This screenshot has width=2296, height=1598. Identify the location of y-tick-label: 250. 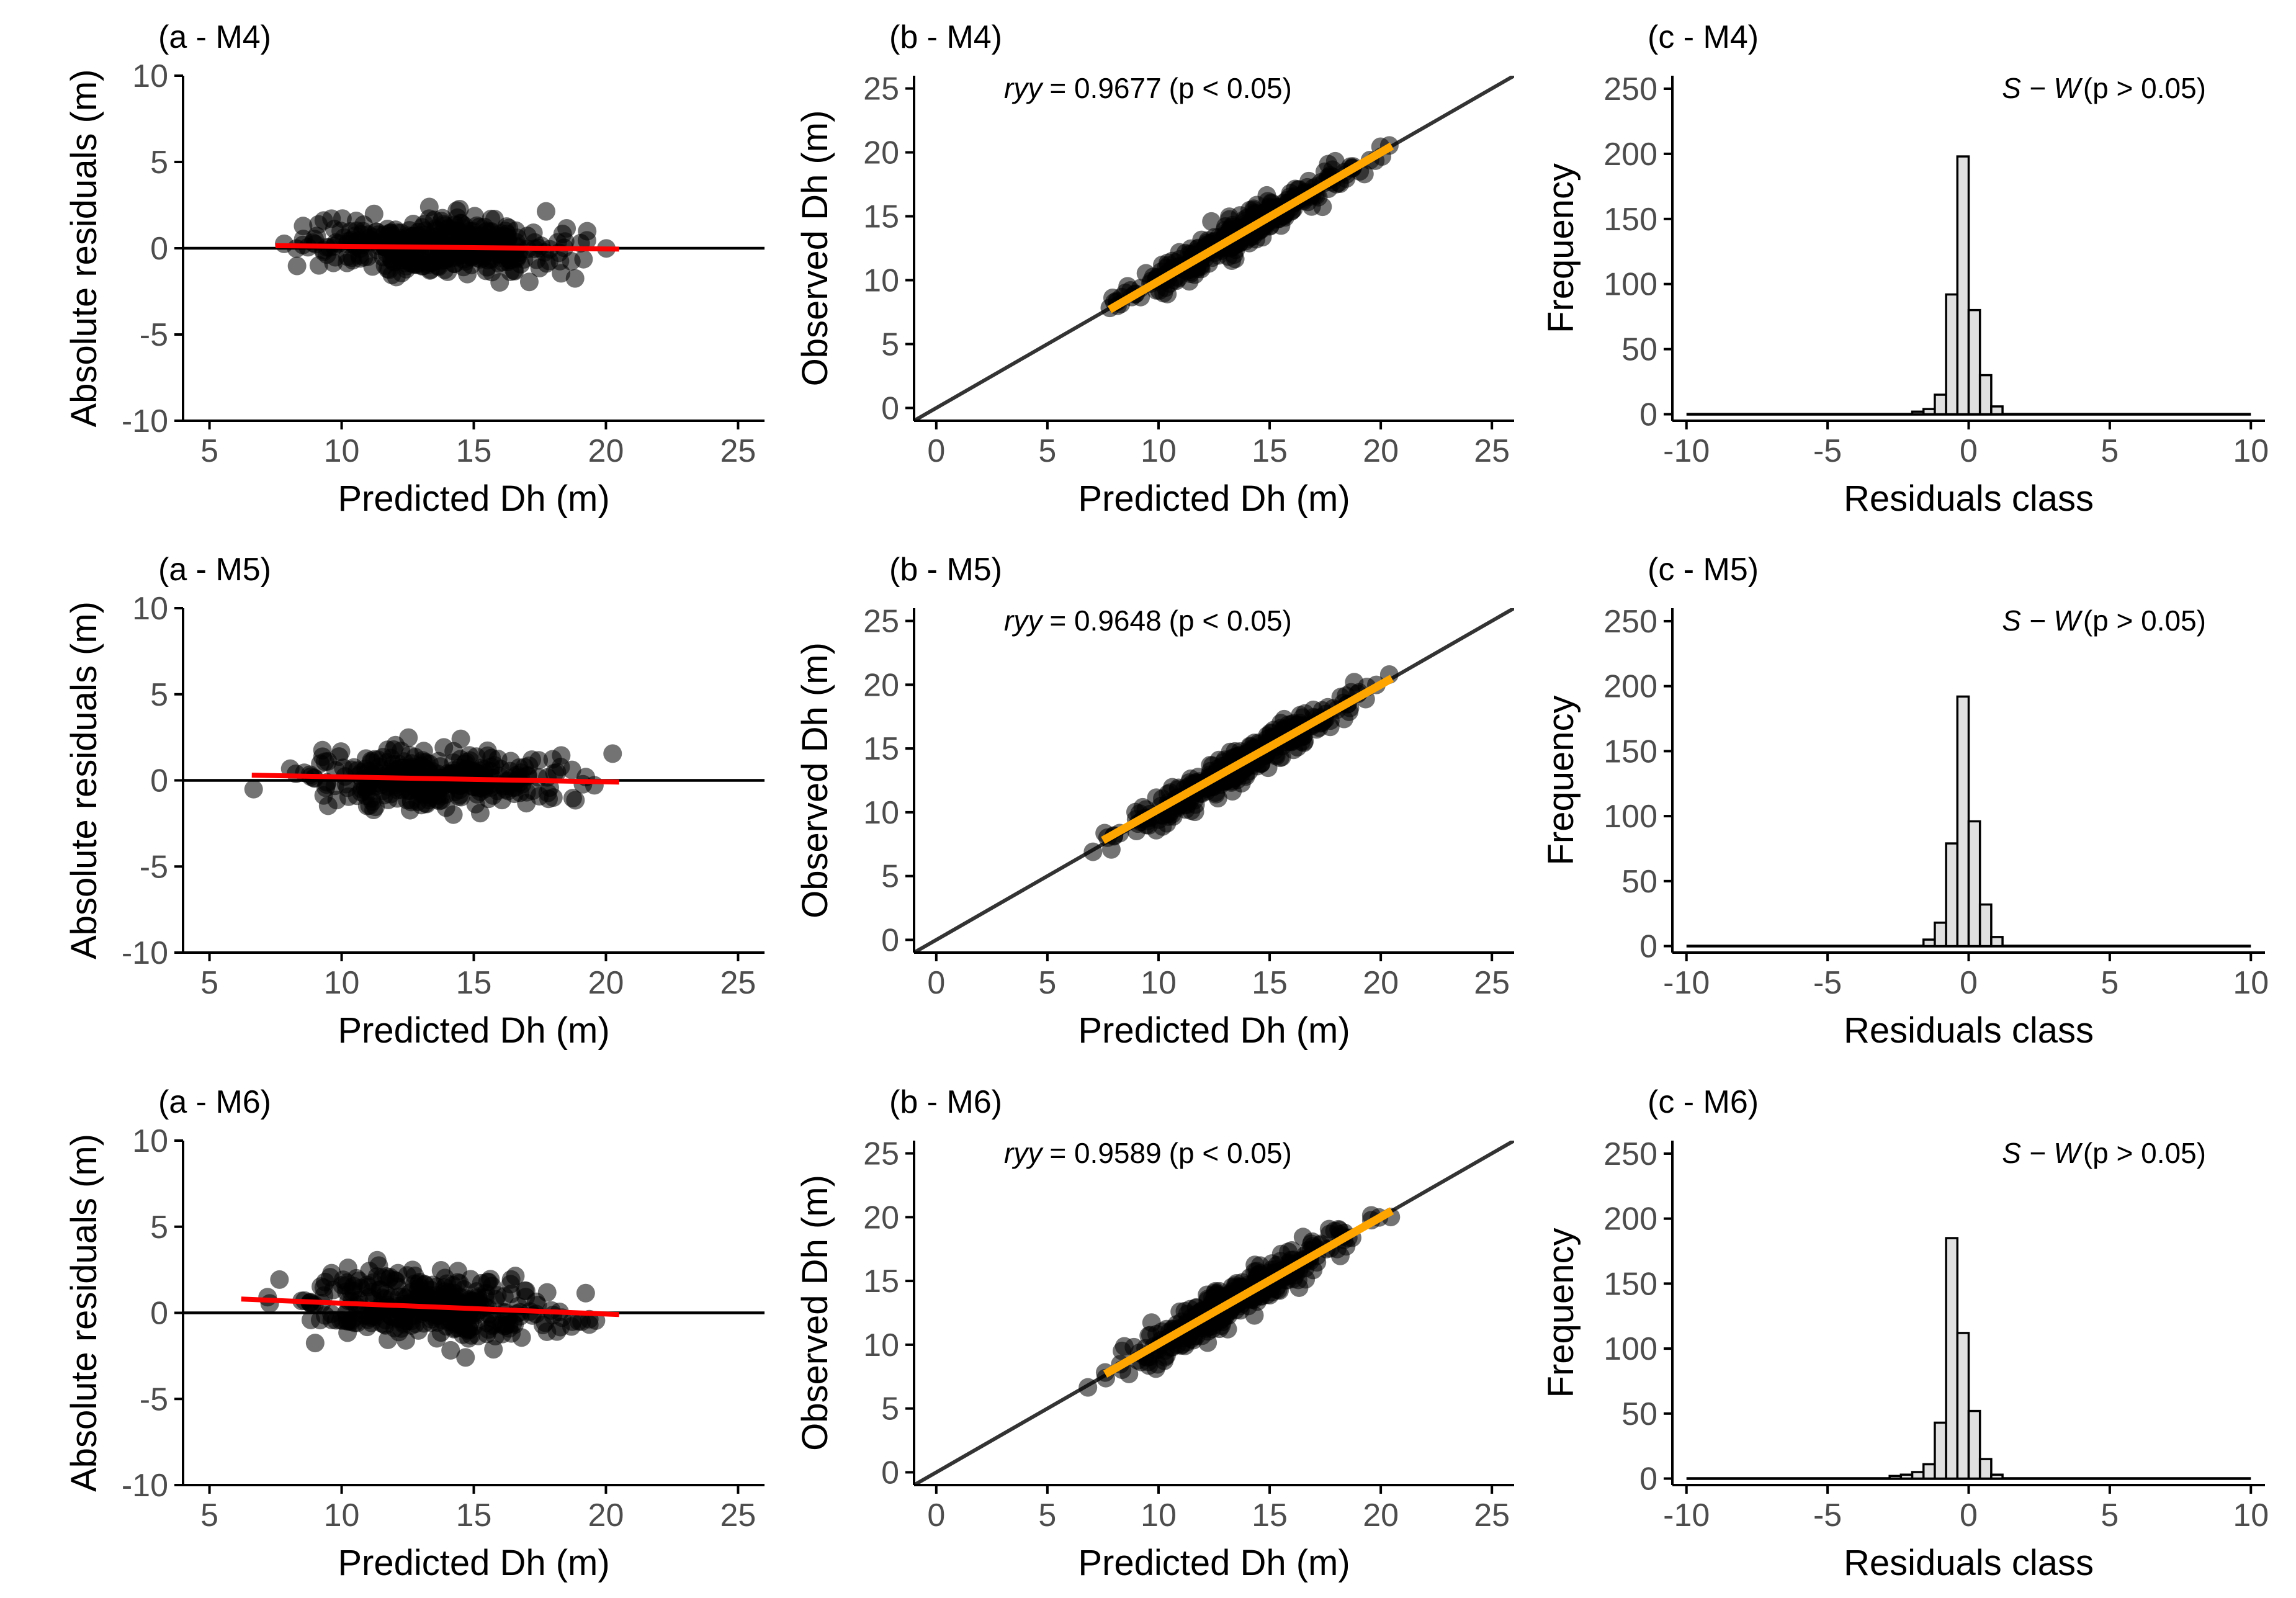
(1630, 89).